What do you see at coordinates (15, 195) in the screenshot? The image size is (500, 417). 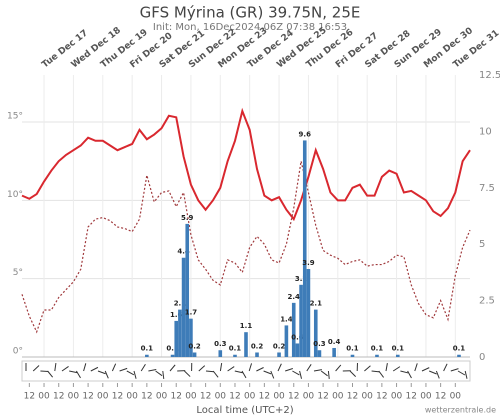 I see `y-tick-label: 10°` at bounding box center [15, 195].